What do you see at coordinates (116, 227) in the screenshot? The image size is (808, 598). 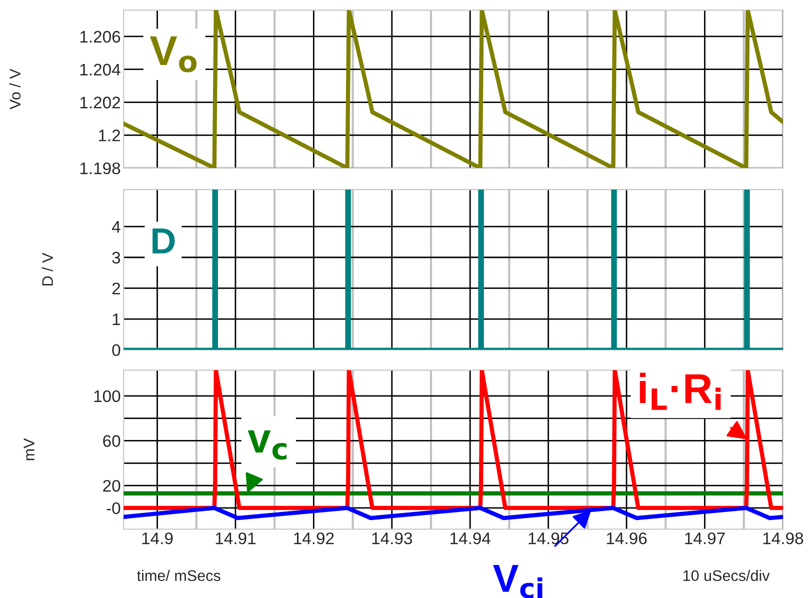 I see `y-tick-label: 4` at bounding box center [116, 227].